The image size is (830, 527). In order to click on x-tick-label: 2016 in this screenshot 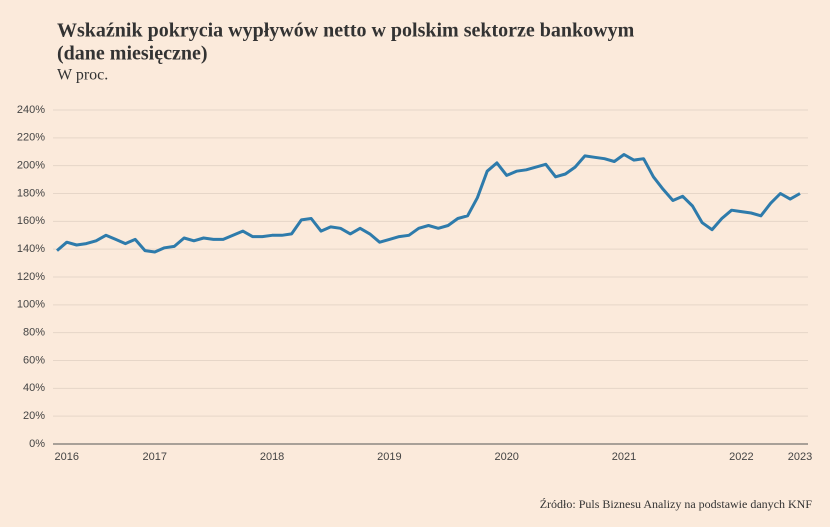, I will do `click(67, 457)`.